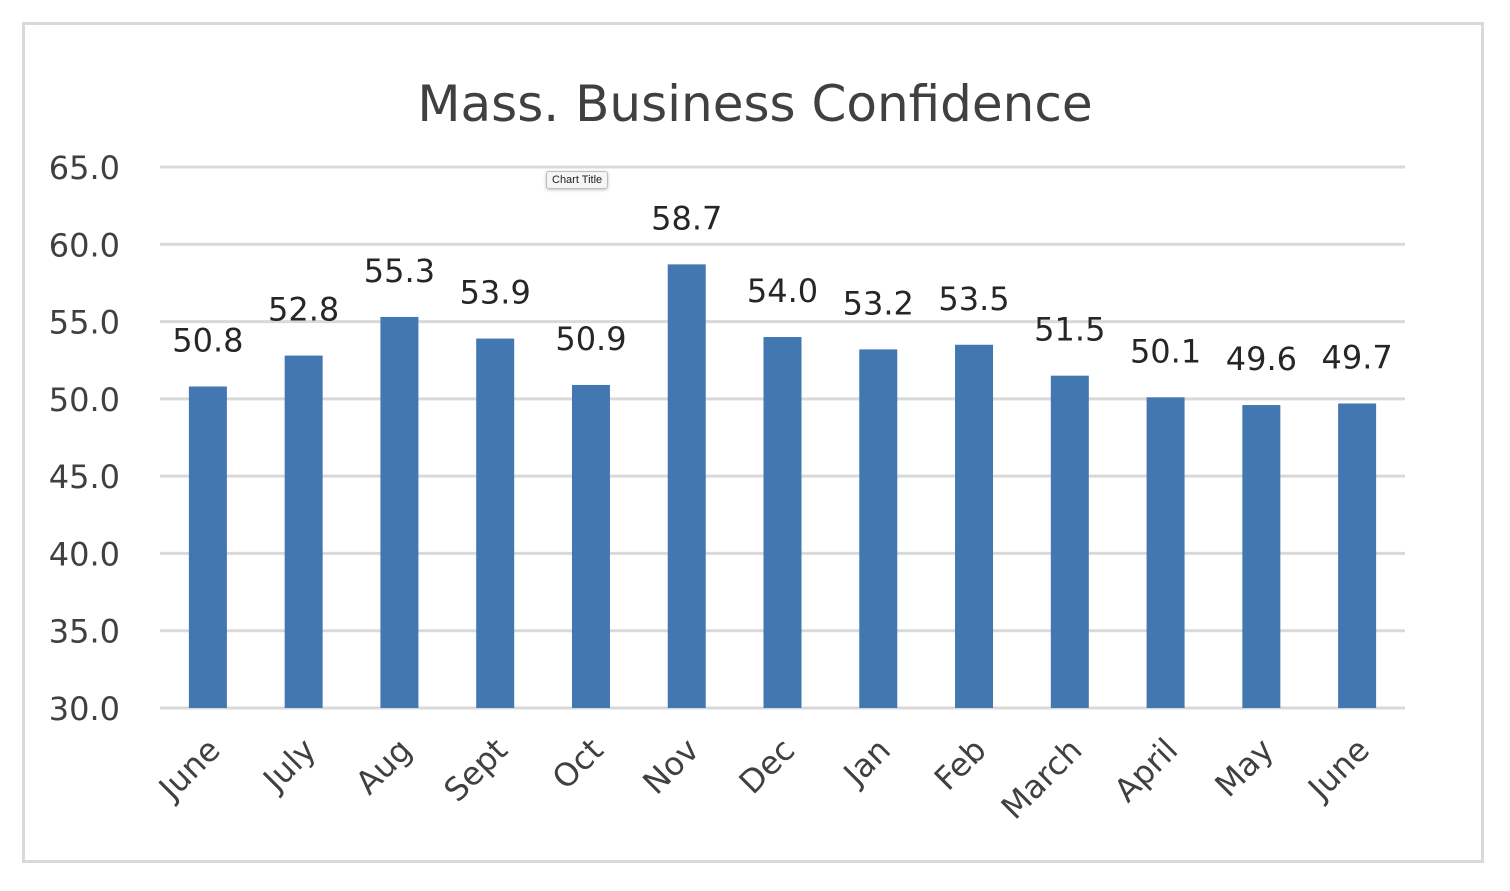 This screenshot has width=1510, height=891. I want to click on x-category-label: April, so click(1146, 770).